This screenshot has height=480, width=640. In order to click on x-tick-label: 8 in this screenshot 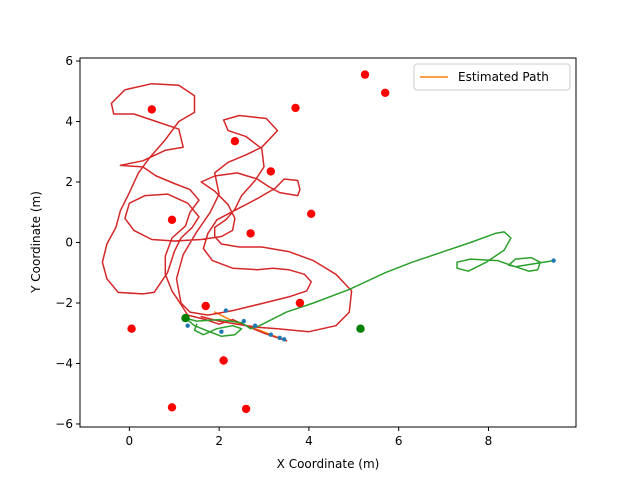, I will do `click(489, 441)`.